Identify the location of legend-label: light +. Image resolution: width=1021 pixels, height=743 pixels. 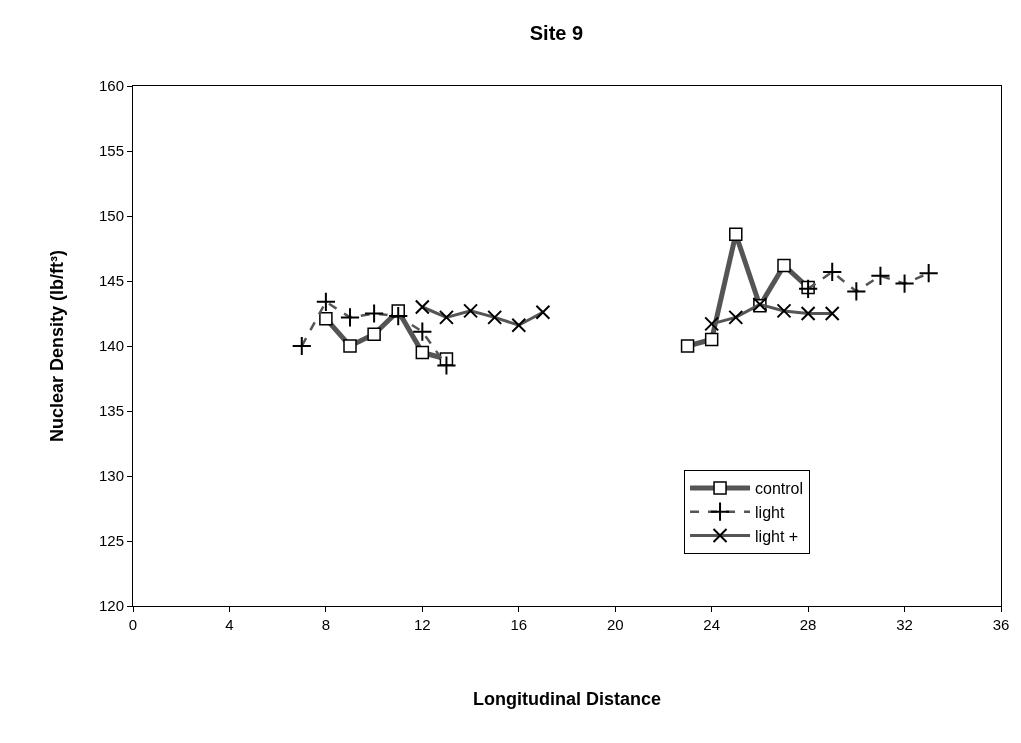
(777, 536).